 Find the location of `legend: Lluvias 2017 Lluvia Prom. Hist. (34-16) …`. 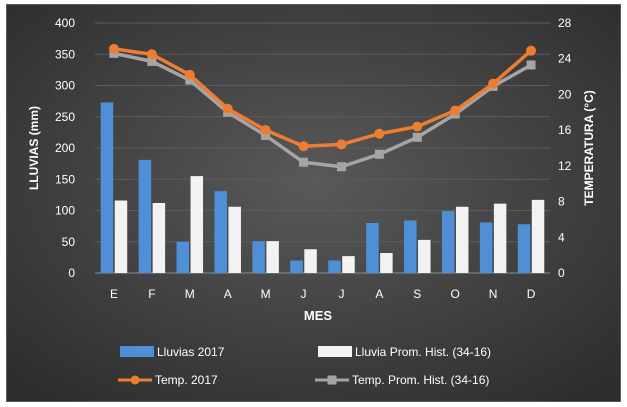

legend: Lluvias 2017 Lluvia Prom. Hist. (34-16) … is located at coordinates (304, 366).